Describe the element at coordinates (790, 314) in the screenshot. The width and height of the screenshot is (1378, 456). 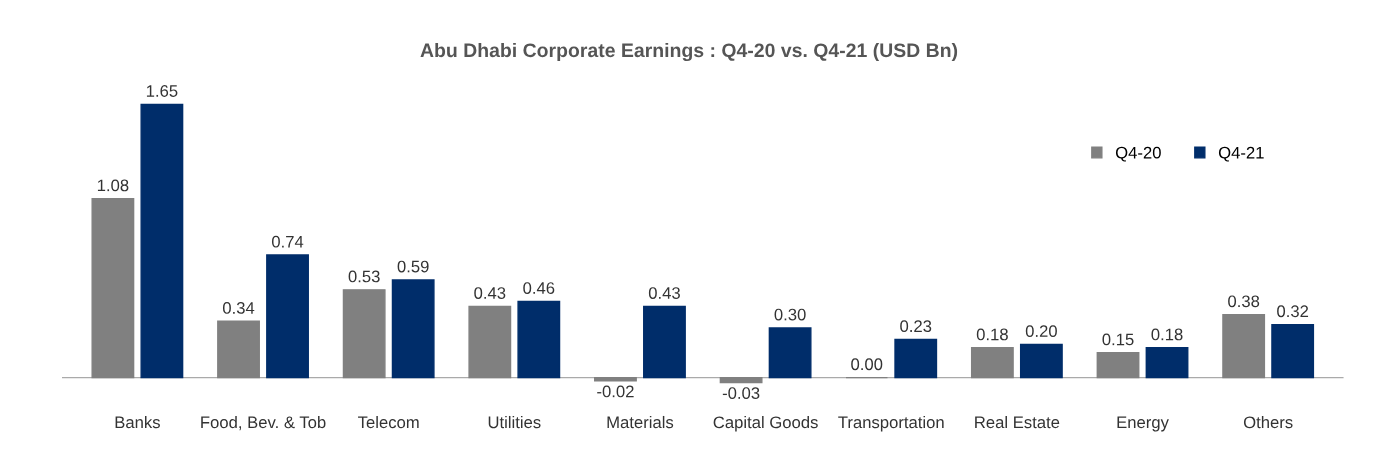
I see `data-label: 0.30` at that location.